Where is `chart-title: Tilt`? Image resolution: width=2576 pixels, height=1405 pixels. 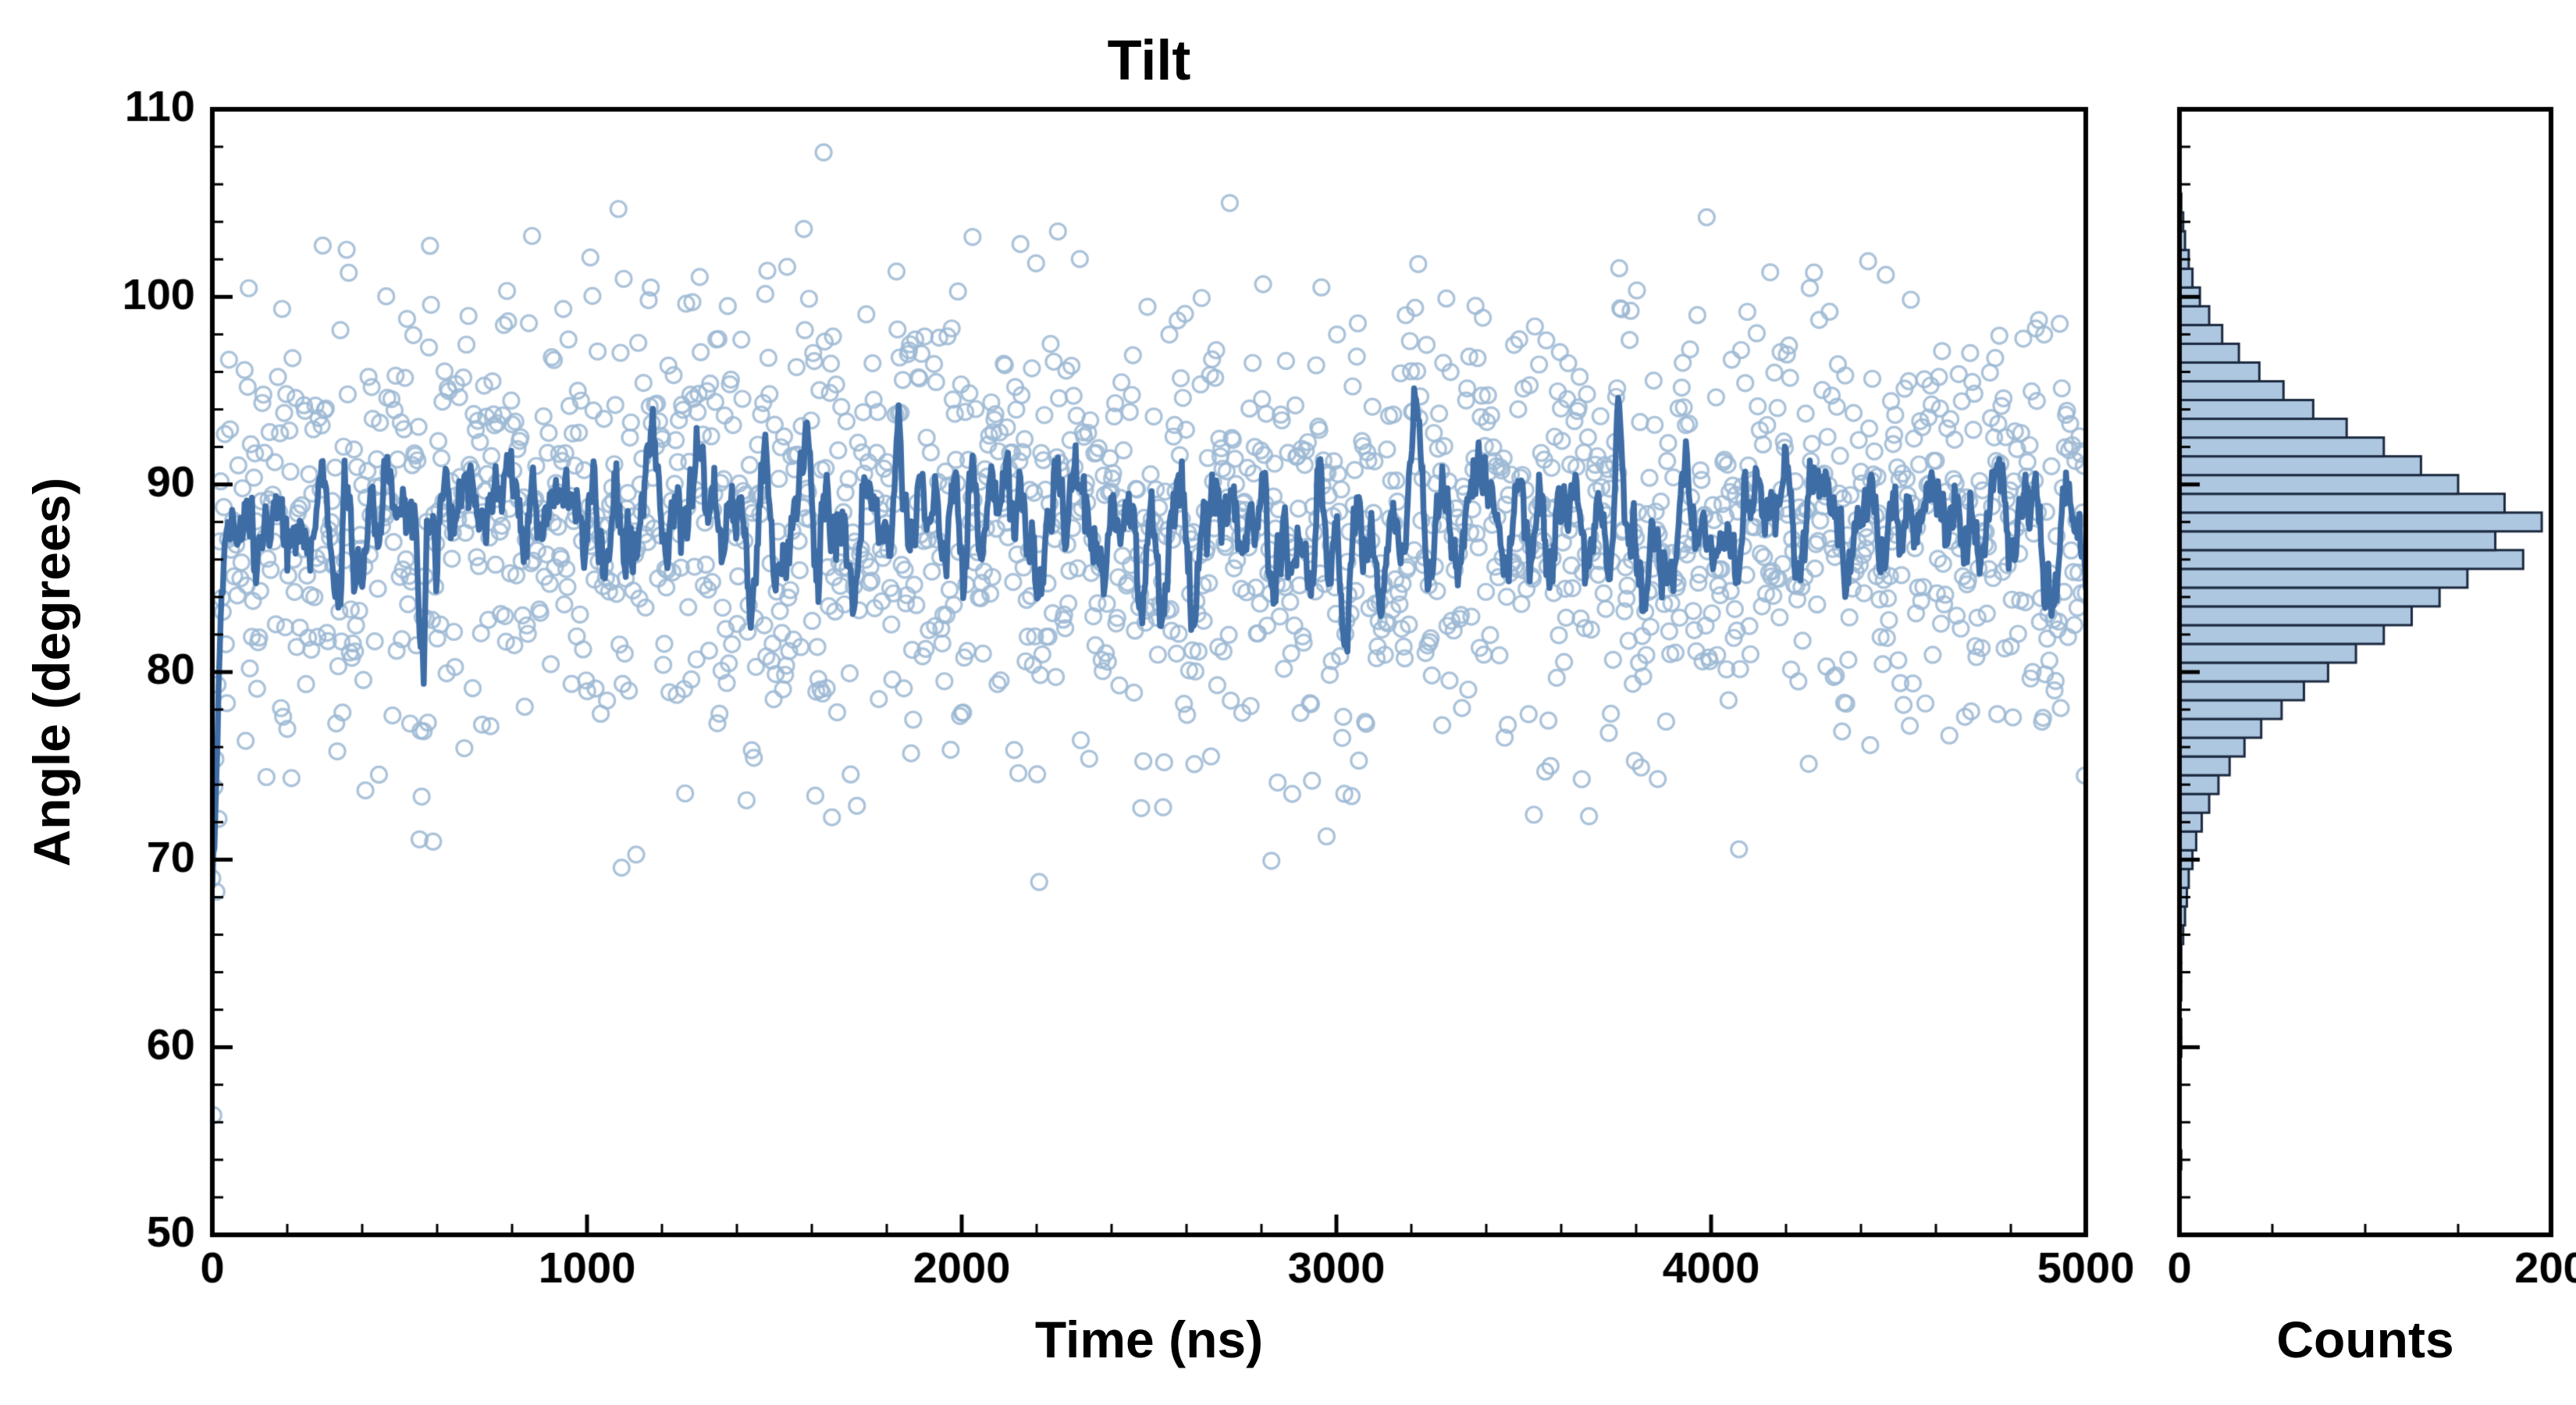
chart-title: Tilt is located at coordinates (1149, 61).